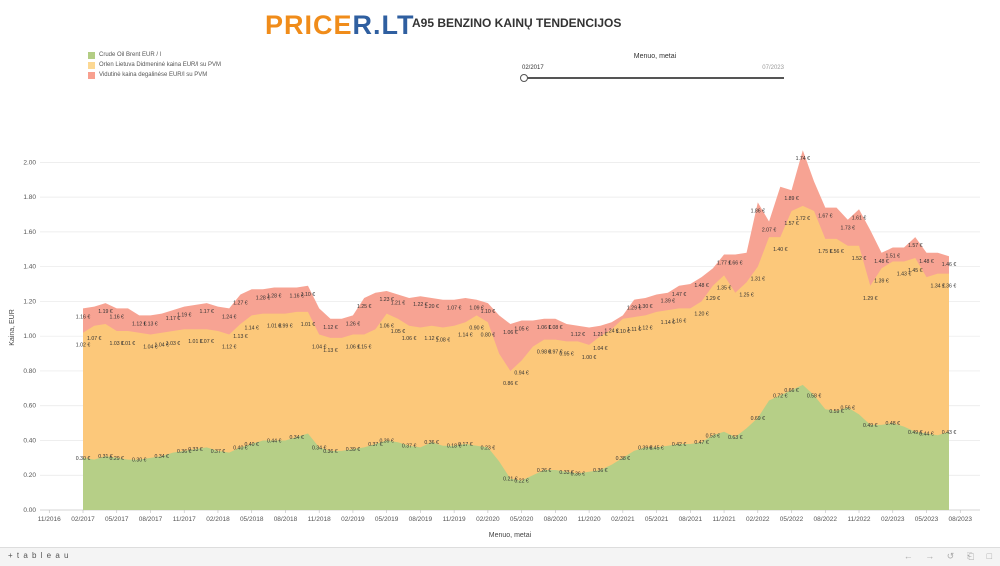 The width and height of the screenshot is (1000, 566). Describe the element at coordinates (454, 519) in the screenshot. I see `x-tick-label: 11/2019` at that location.